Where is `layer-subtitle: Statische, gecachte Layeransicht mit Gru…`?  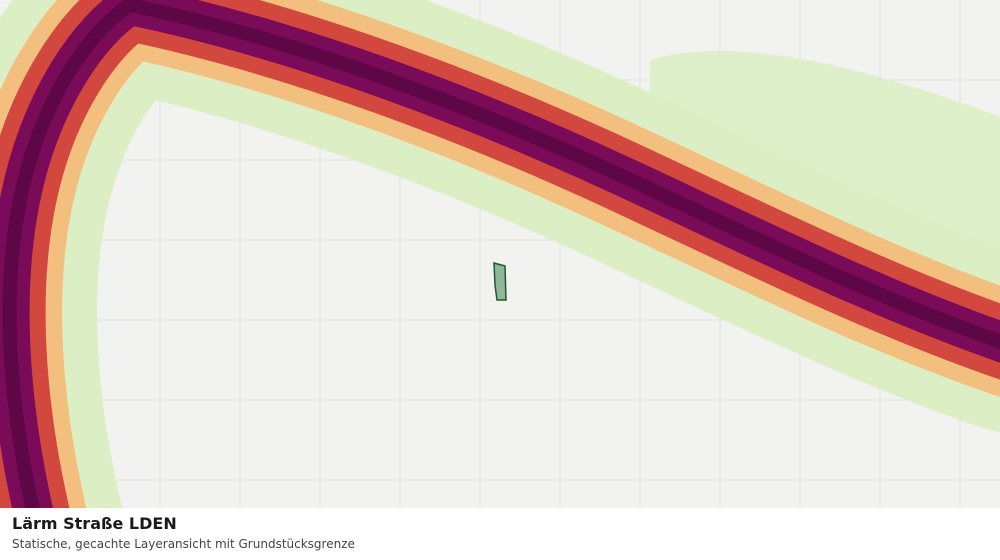
layer-subtitle: Statische, gecachte Layeransicht mit Gru… is located at coordinates (183, 544).